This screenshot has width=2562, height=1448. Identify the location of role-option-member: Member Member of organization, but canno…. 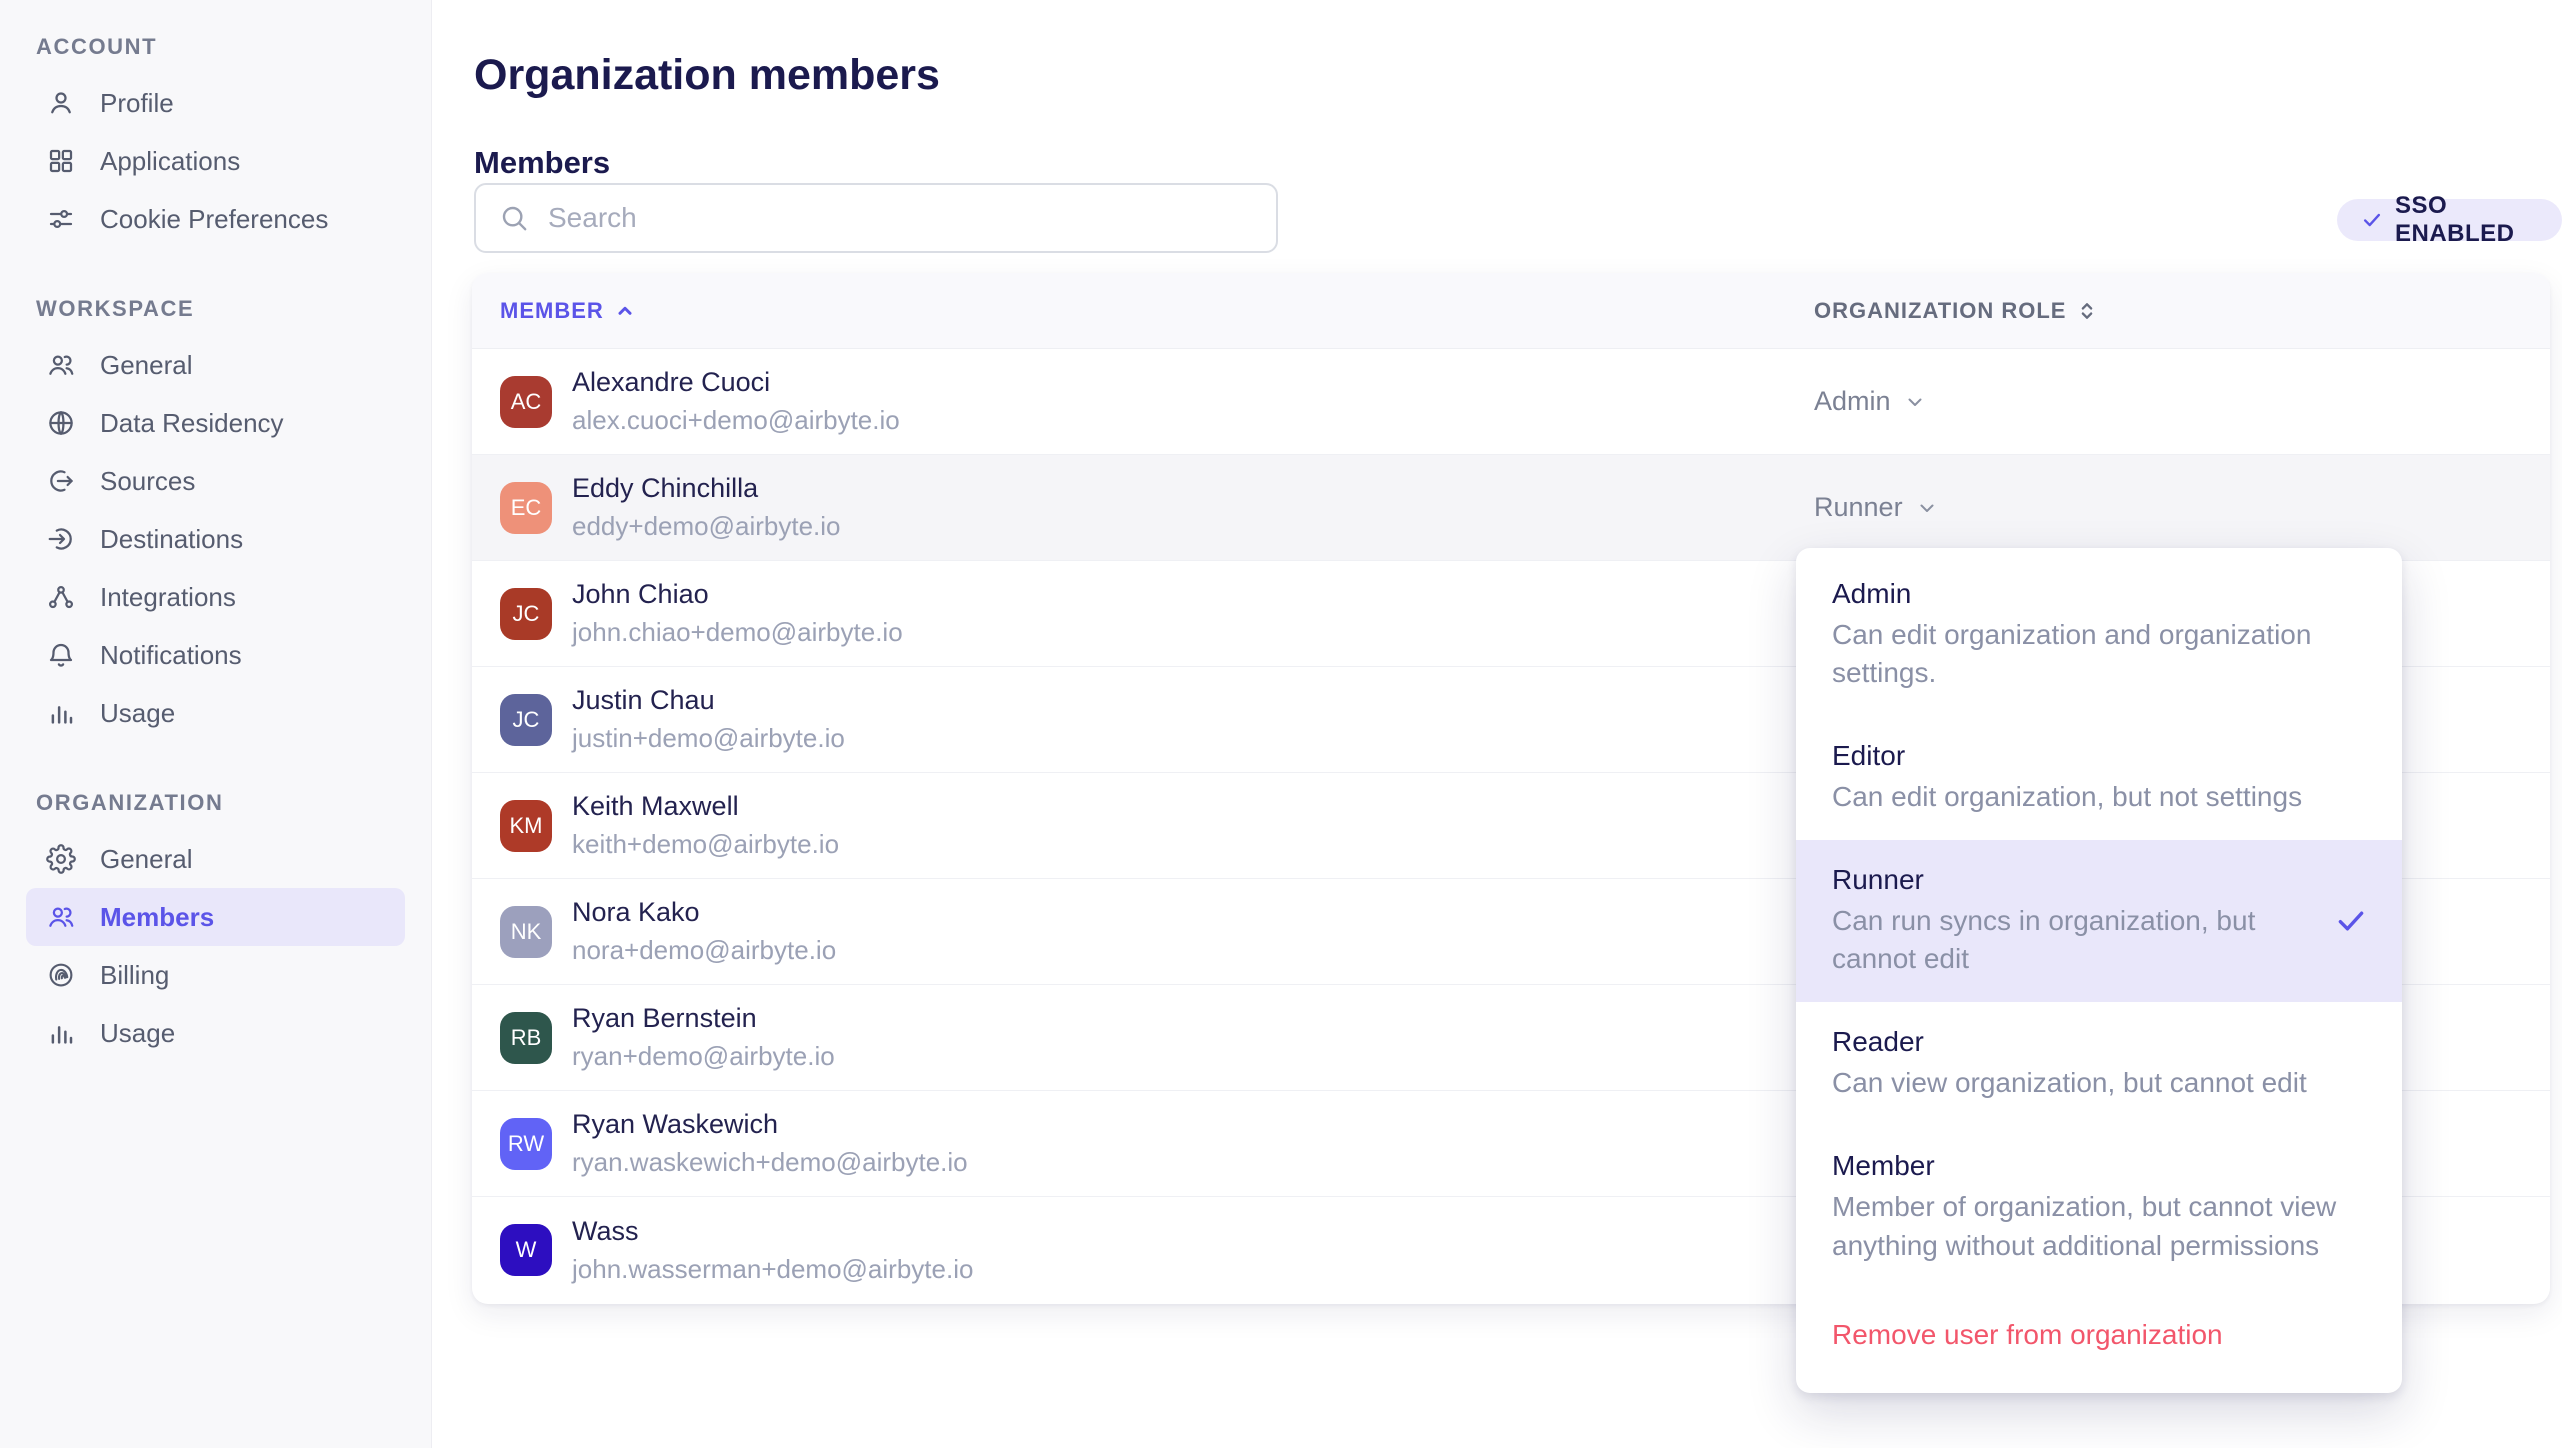
(2099, 1207).